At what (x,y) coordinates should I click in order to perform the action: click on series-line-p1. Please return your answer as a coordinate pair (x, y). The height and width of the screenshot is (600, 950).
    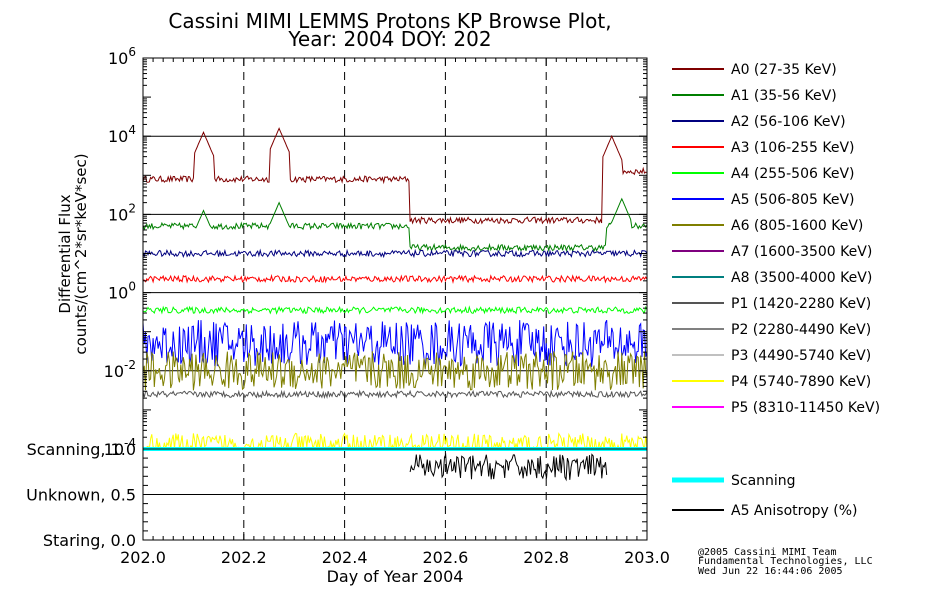
    Looking at the image, I should click on (395, 394).